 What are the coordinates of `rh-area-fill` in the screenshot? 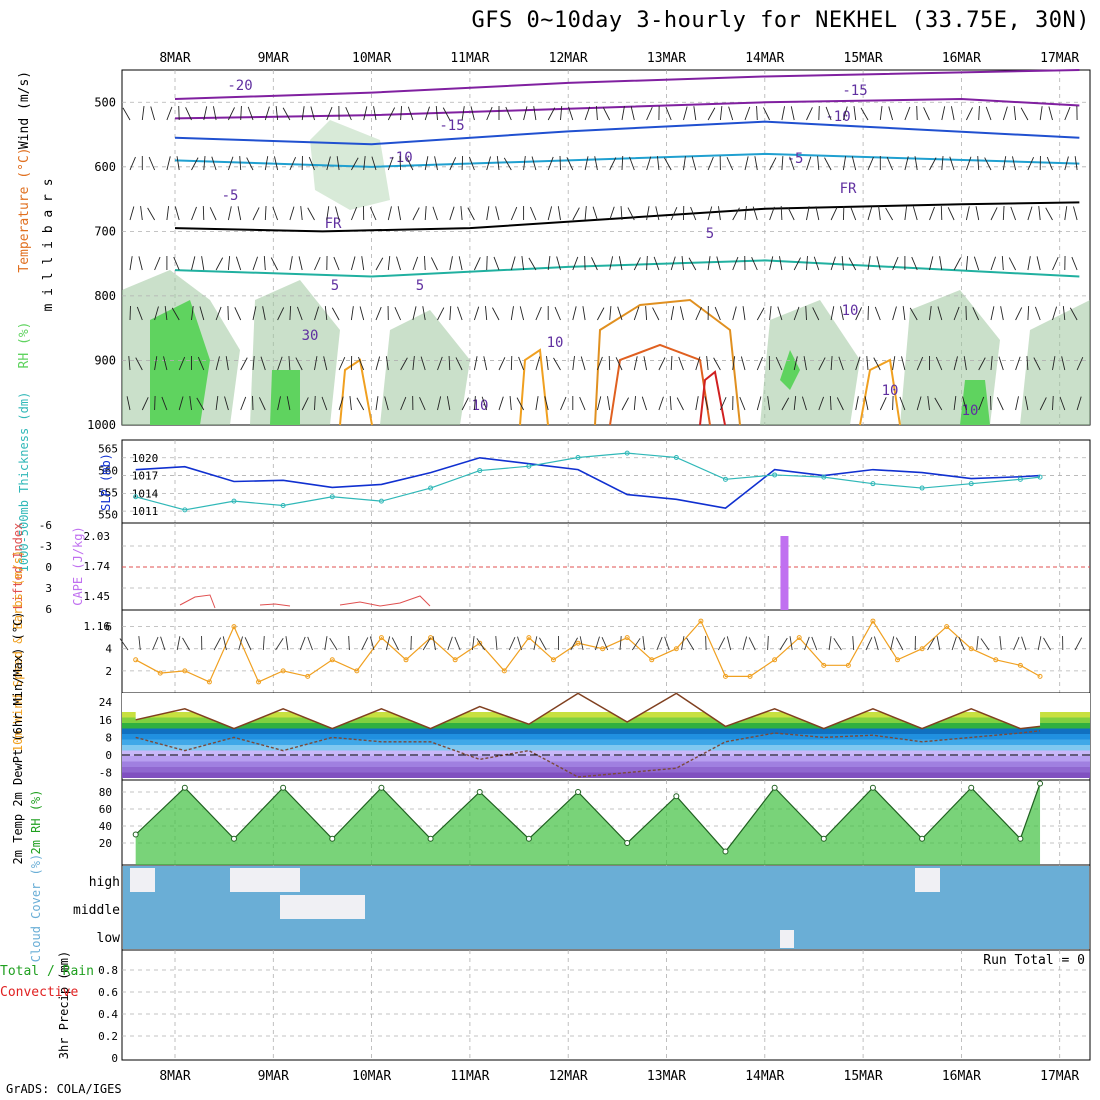 It's located at (588, 824).